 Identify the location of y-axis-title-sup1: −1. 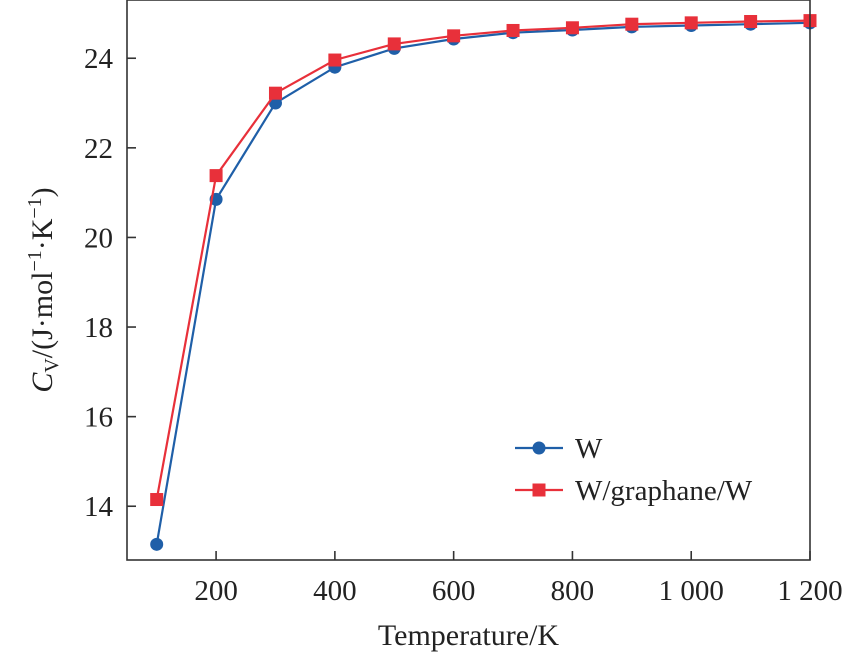
(35, 260).